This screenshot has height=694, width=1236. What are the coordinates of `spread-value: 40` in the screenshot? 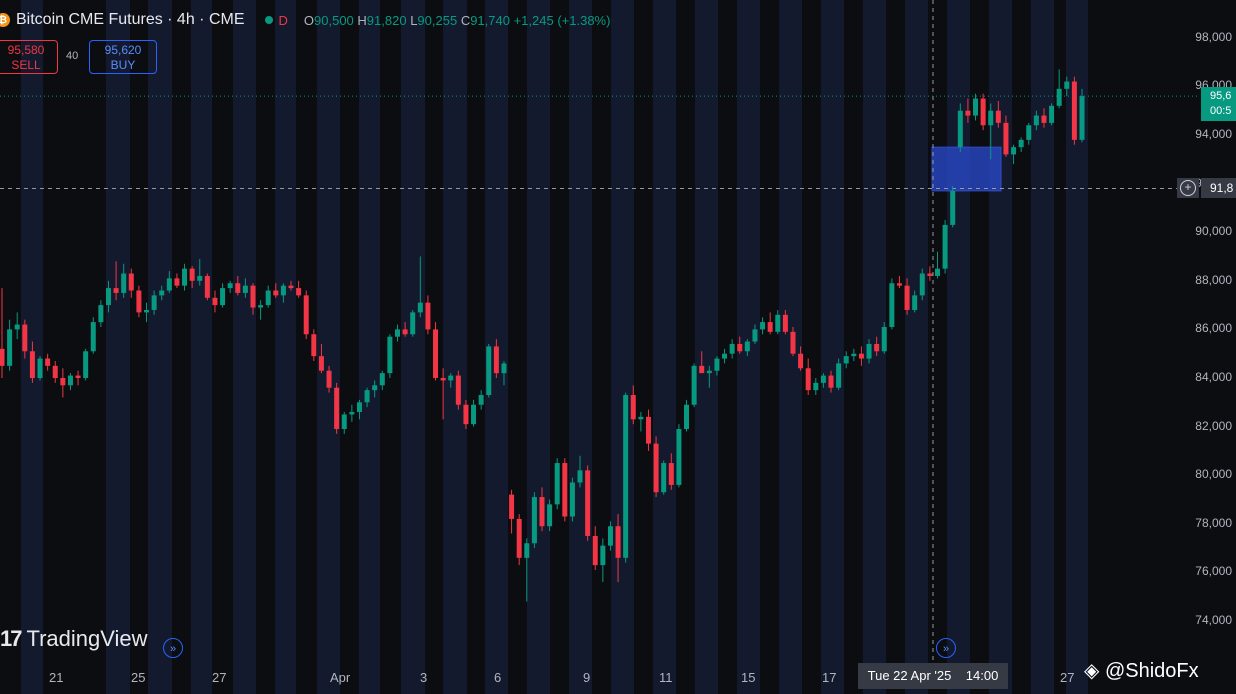 It's located at (72, 56).